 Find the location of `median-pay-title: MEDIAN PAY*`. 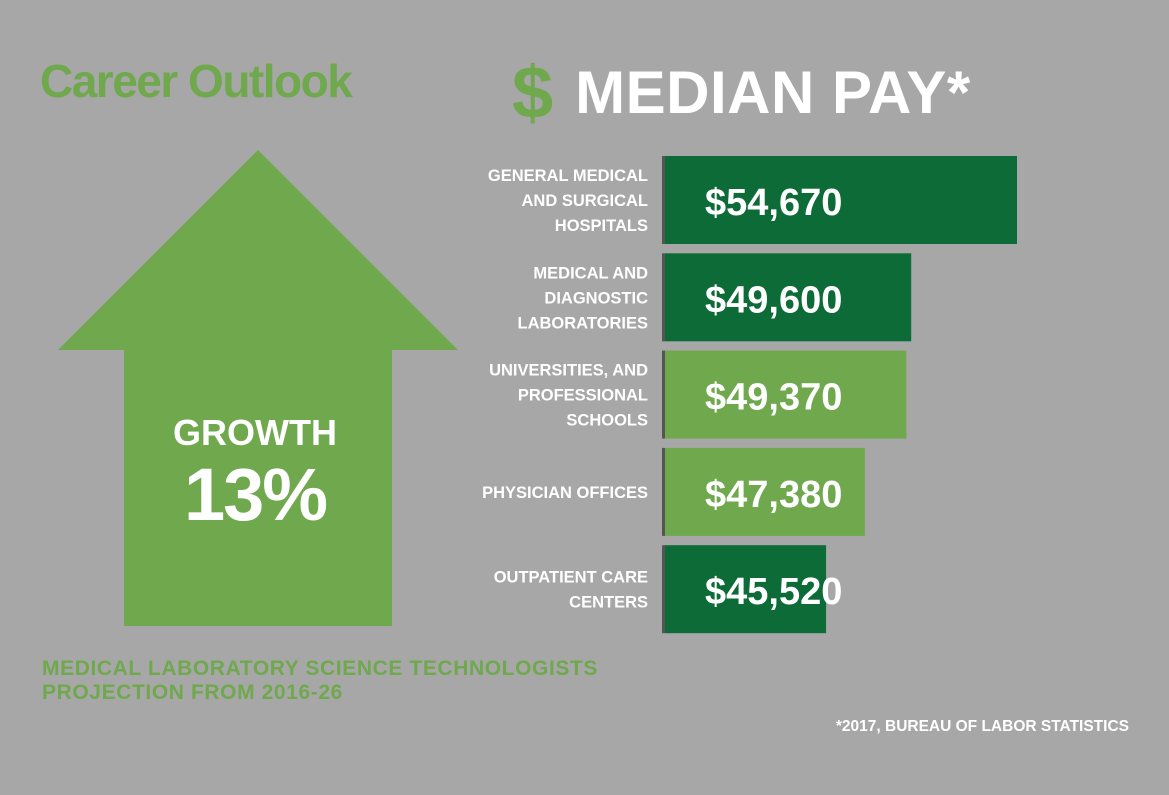

median-pay-title: MEDIAN PAY* is located at coordinates (773, 92).